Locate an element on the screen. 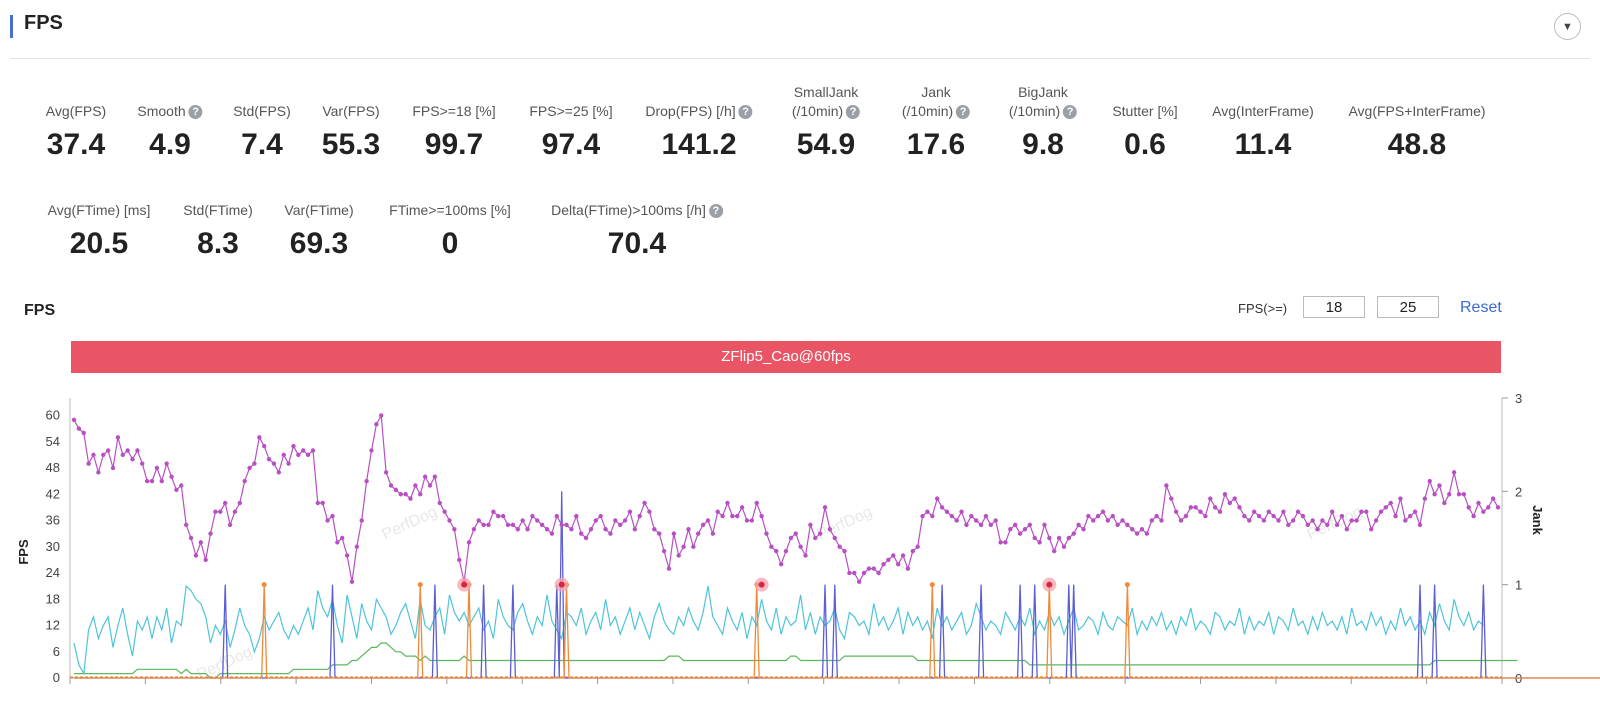 The height and width of the screenshot is (701, 1600). metric-delta-ftime-100ms-h: Delta(FTime)>100ms [/h]? 70.4 is located at coordinates (637, 221).